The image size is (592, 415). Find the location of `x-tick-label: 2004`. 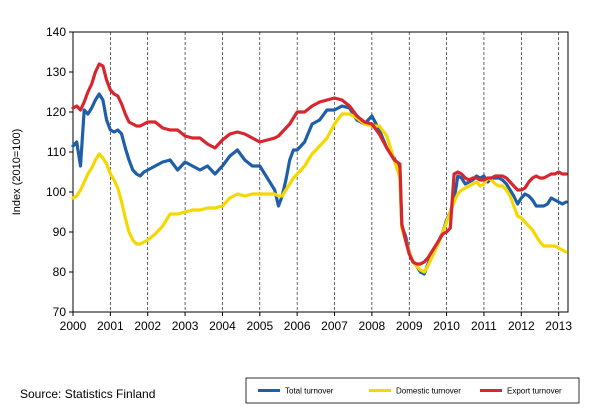

x-tick-label: 2004 is located at coordinates (222, 326).